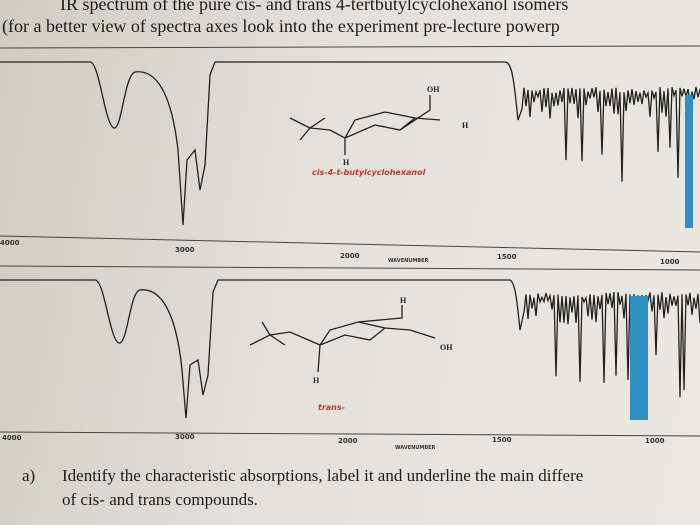 The height and width of the screenshot is (525, 700). Describe the element at coordinates (369, 172) in the screenshot. I see `molecule-name: cis-4-t-butylcyclohexanol` at that location.